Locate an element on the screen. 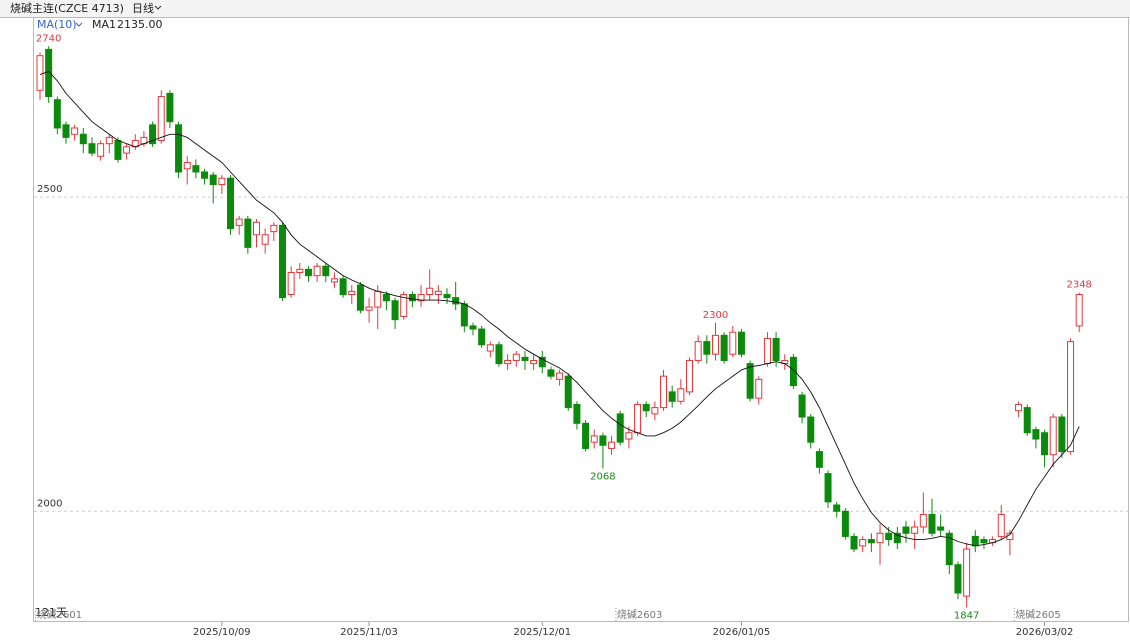  x-tick-label: 2025/12/01 is located at coordinates (542, 632).